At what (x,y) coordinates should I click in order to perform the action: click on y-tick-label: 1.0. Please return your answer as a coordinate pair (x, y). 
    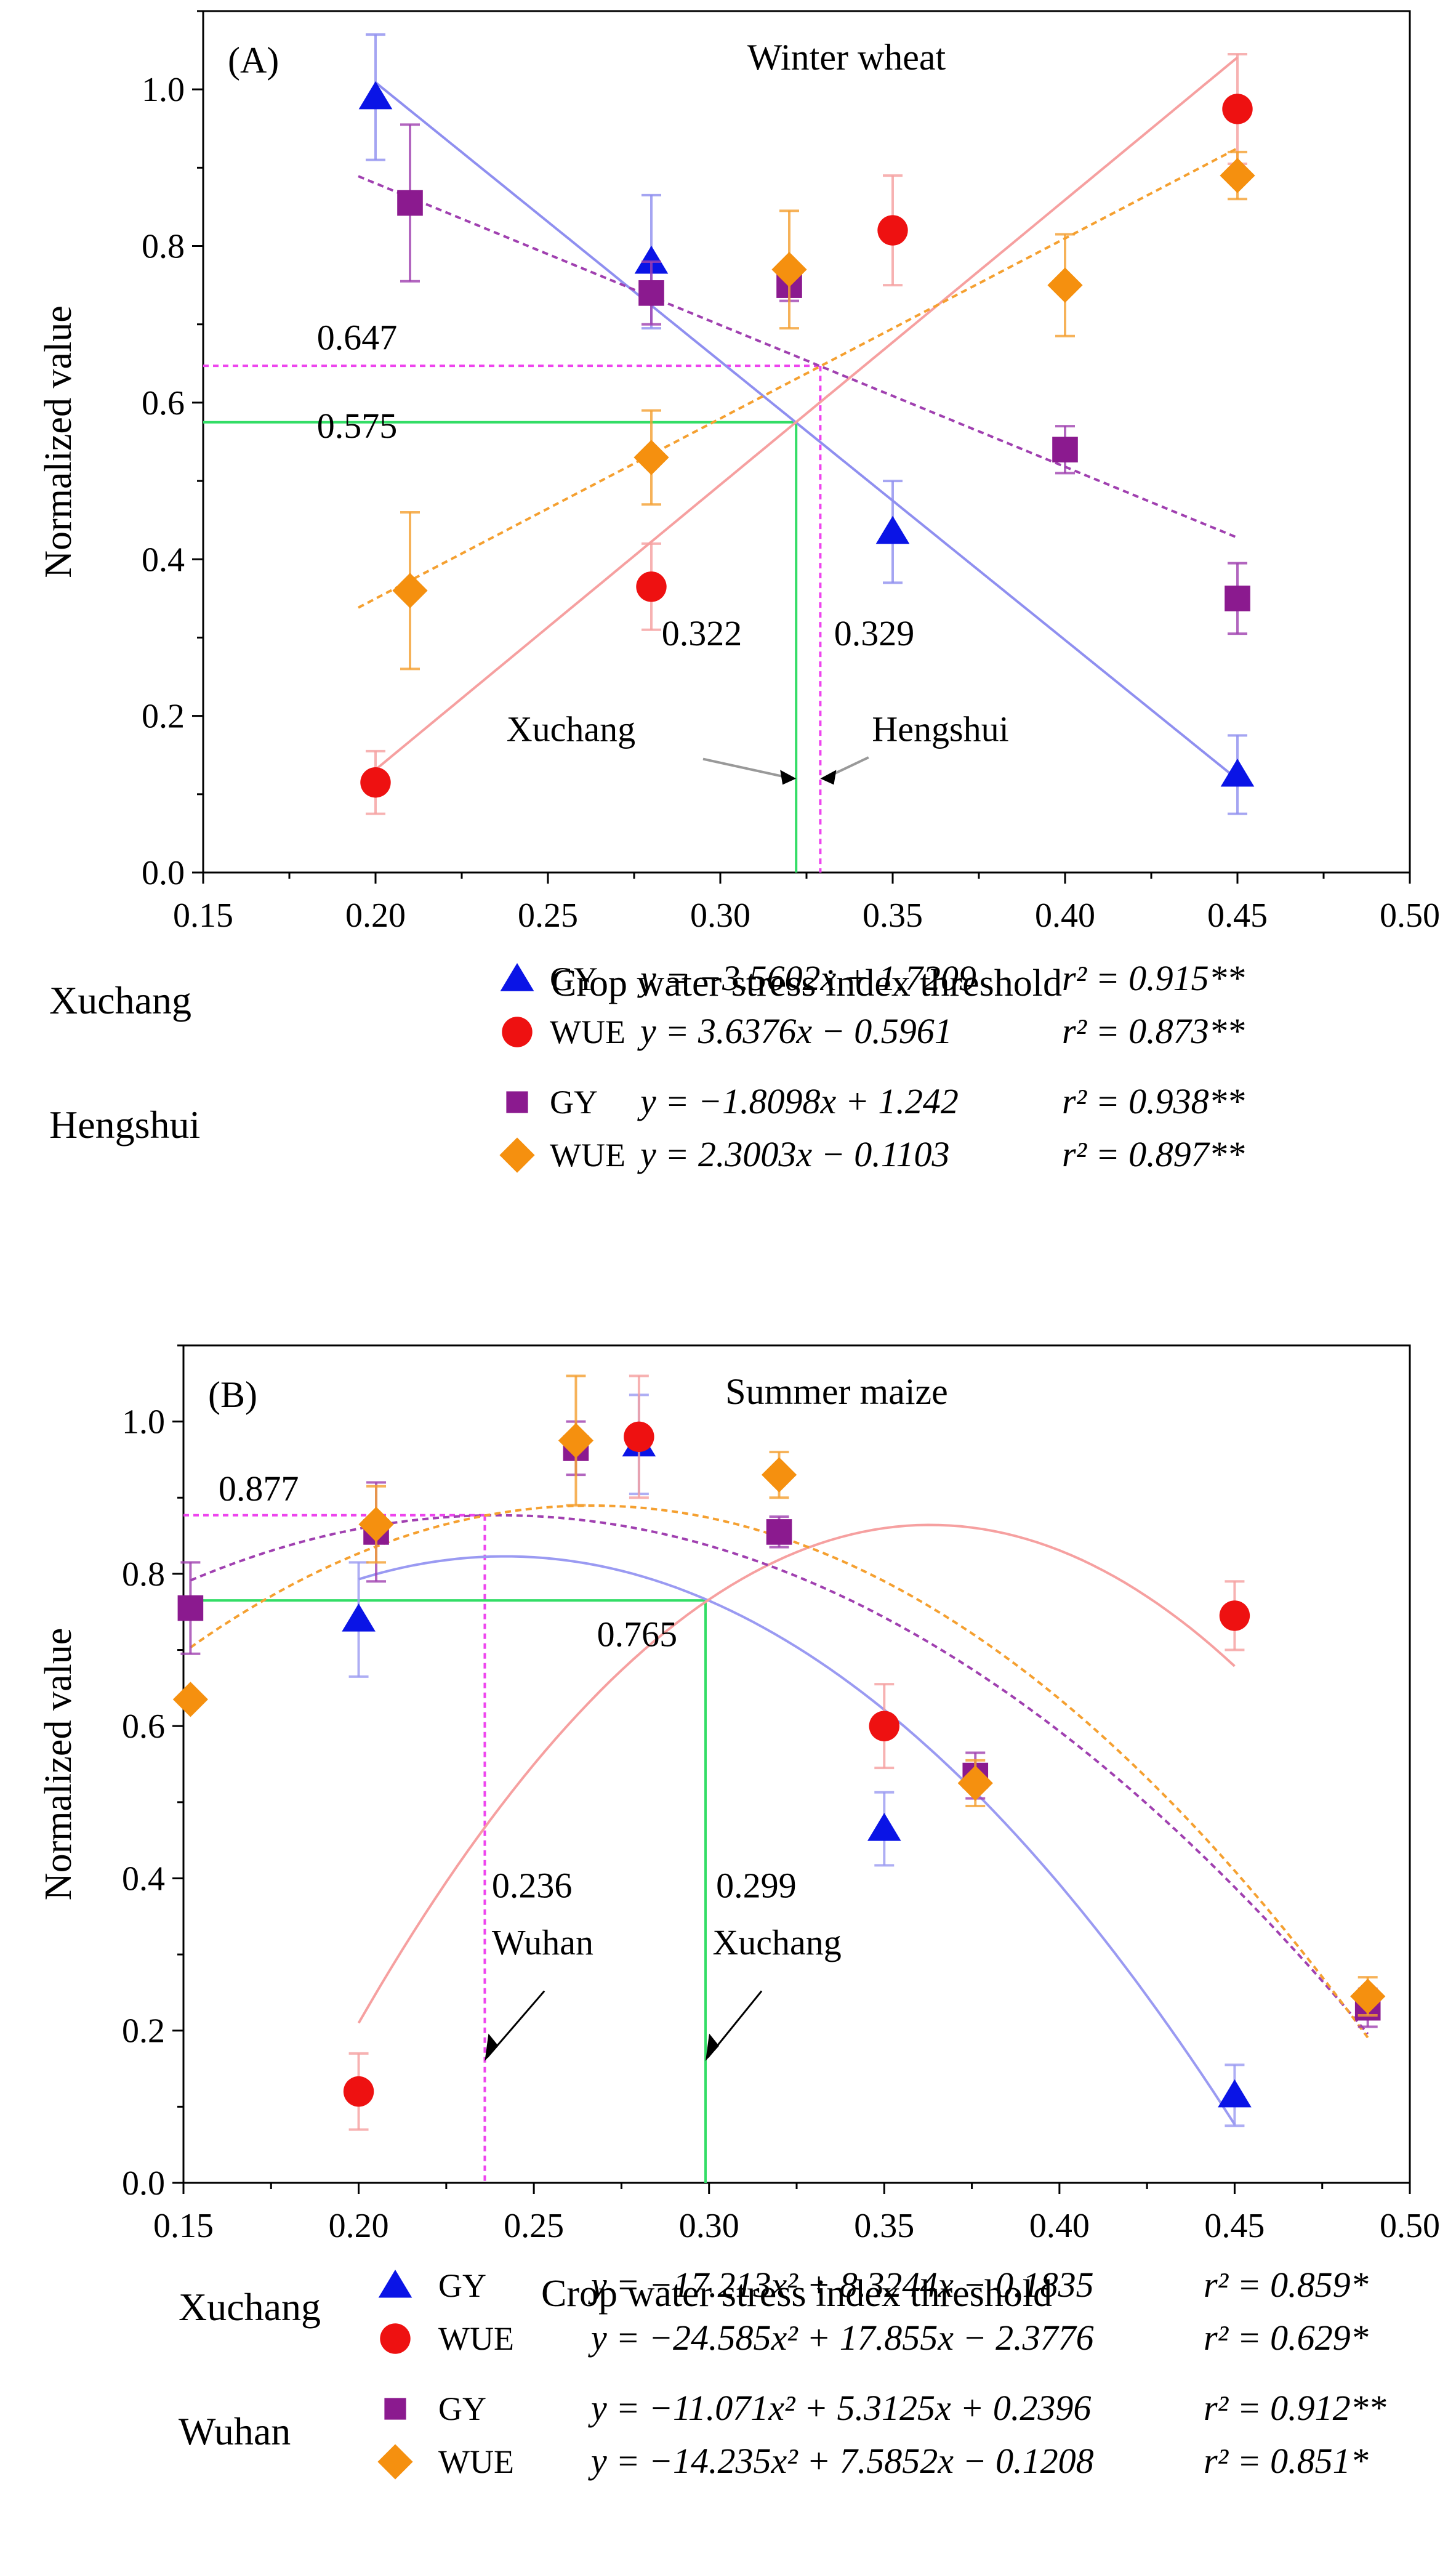
    Looking at the image, I should click on (143, 1422).